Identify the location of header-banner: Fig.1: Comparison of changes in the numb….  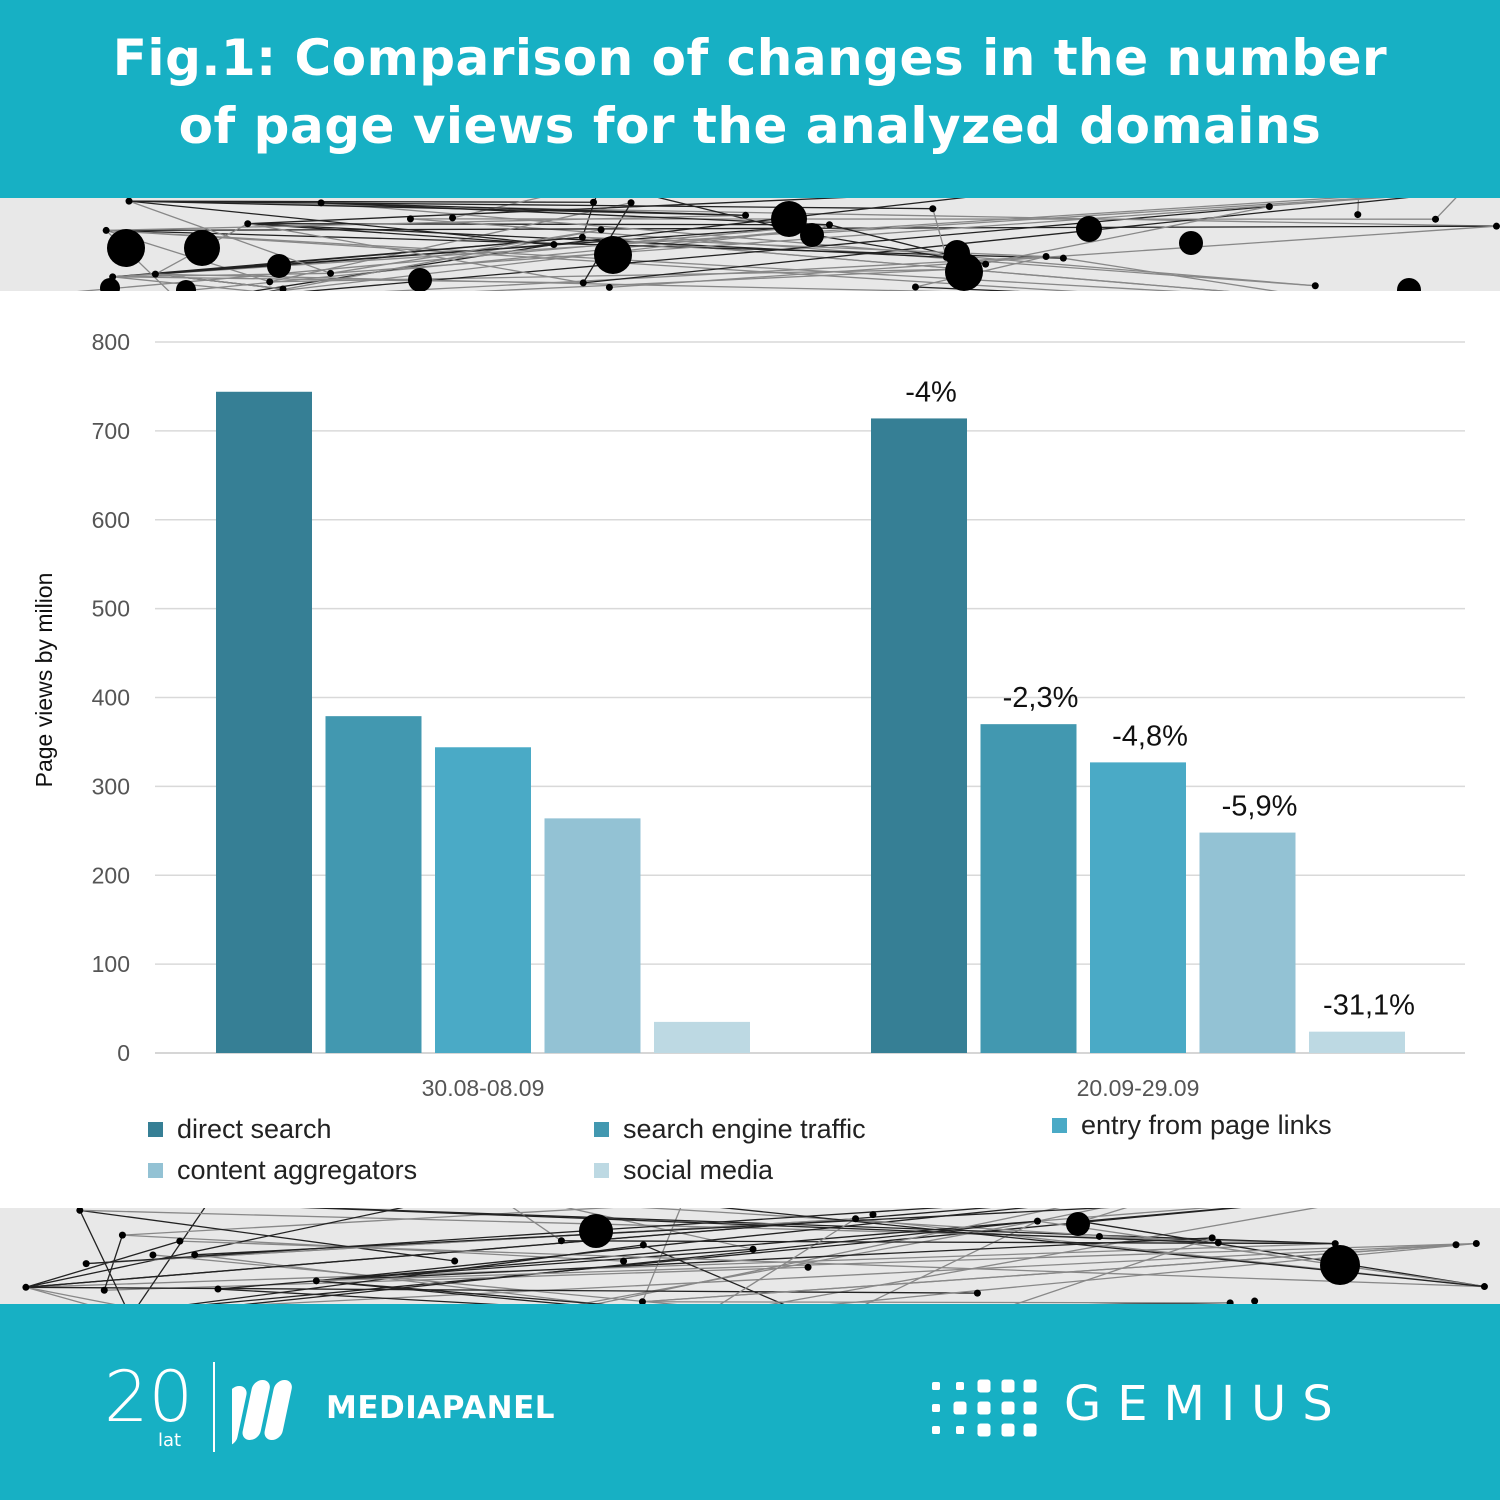
(750, 99).